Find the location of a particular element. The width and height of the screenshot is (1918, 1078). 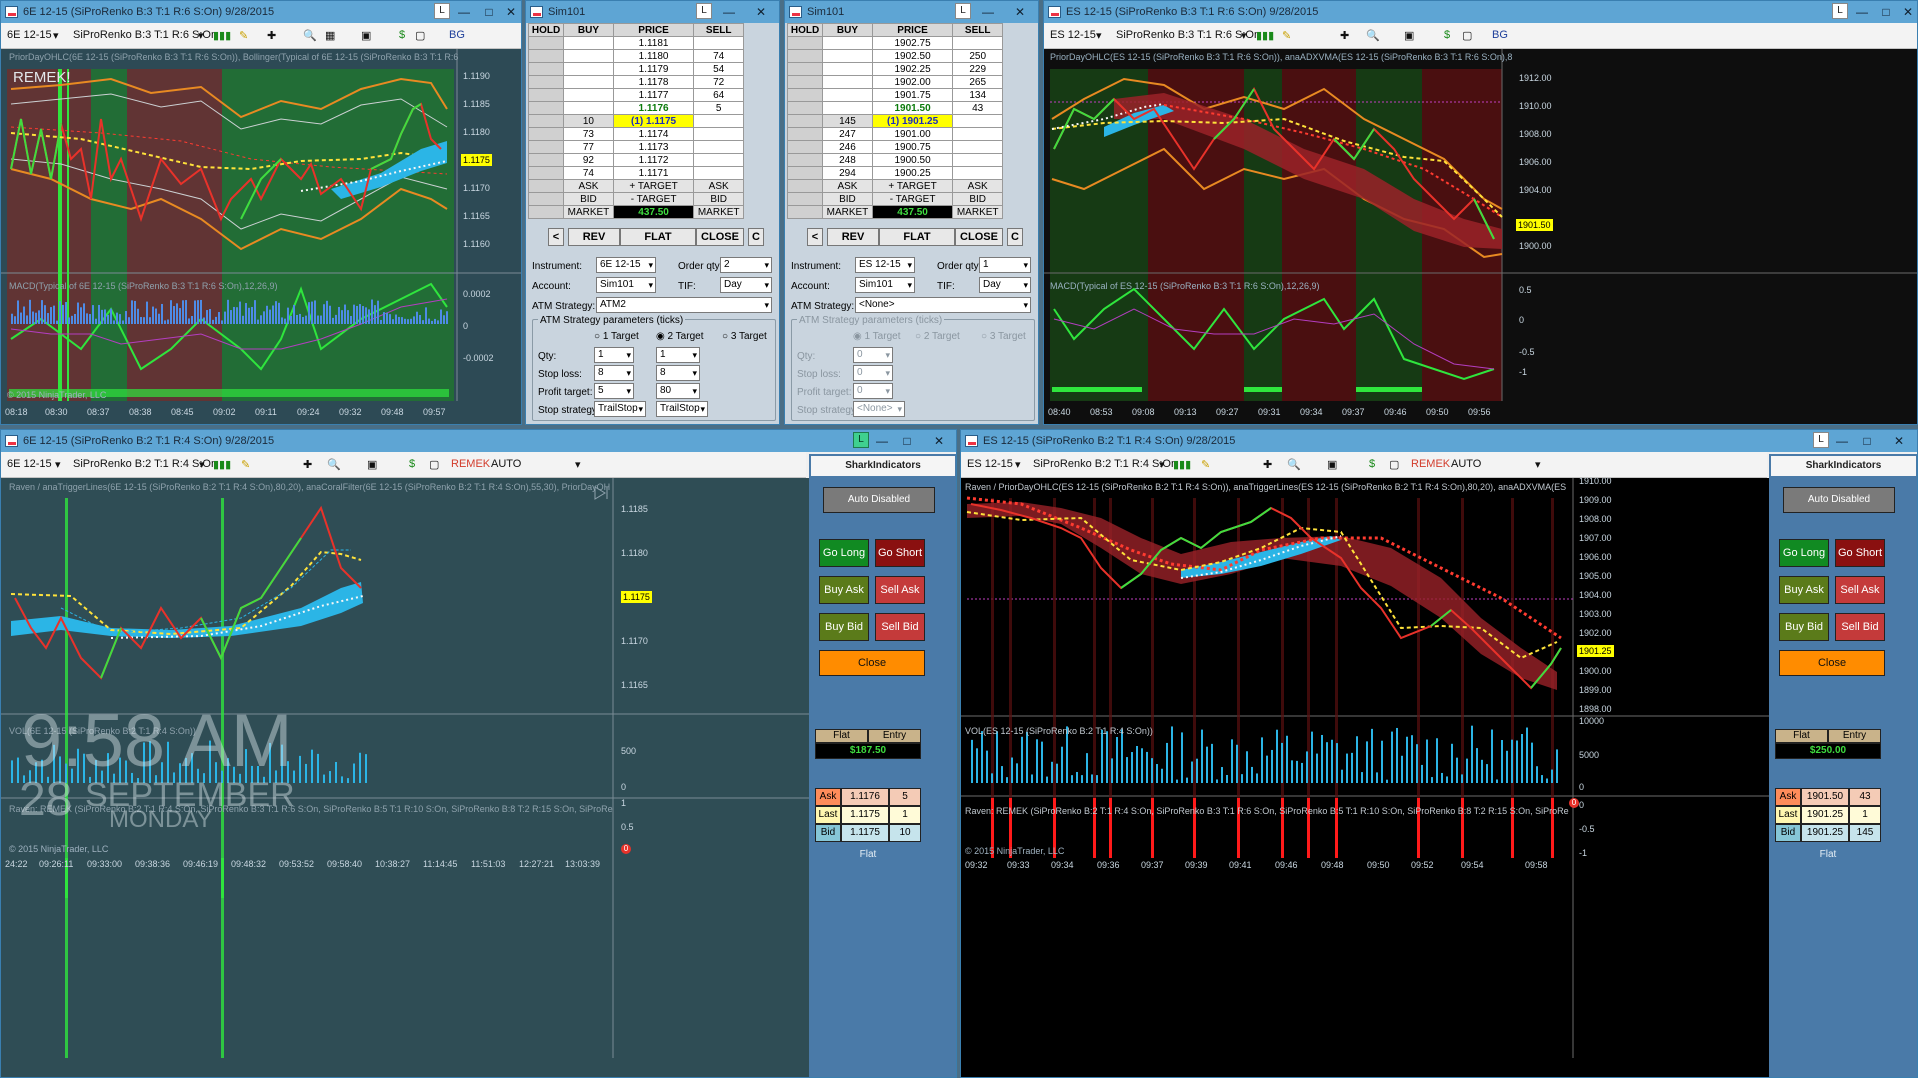

go-short-button: Go Short is located at coordinates (1860, 553).